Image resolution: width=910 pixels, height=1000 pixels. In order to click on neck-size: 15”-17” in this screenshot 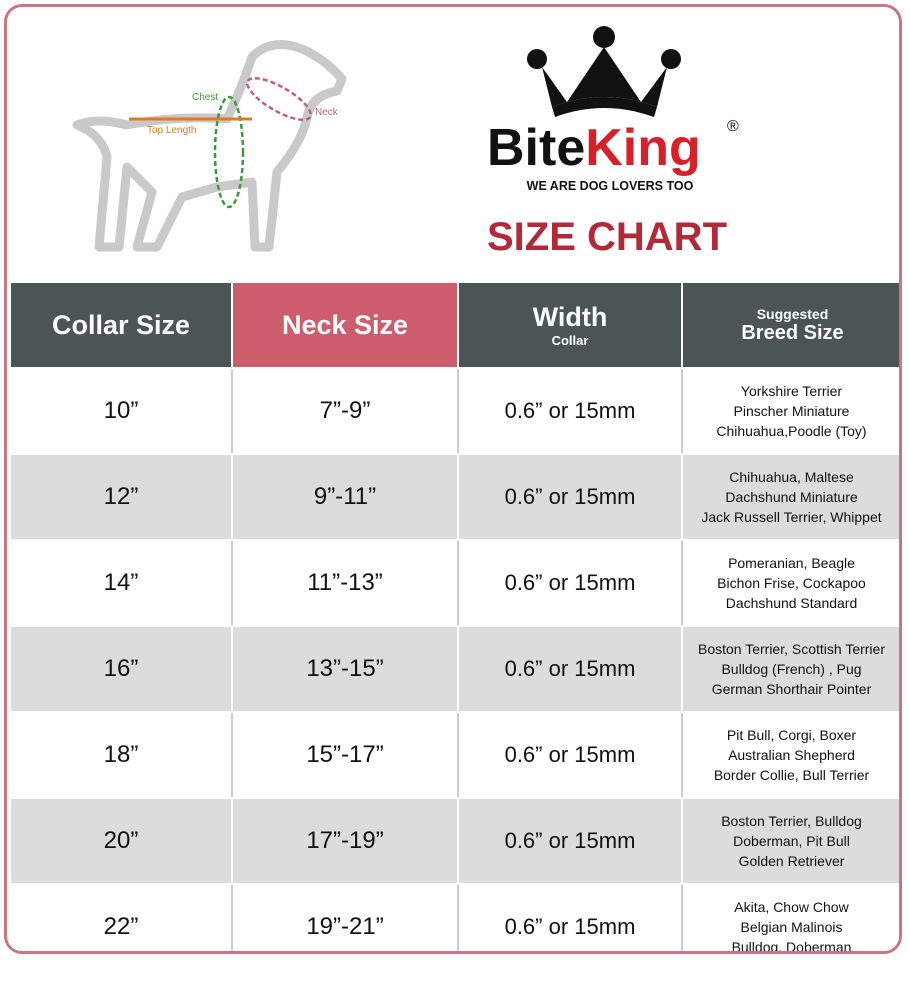, I will do `click(345, 754)`.